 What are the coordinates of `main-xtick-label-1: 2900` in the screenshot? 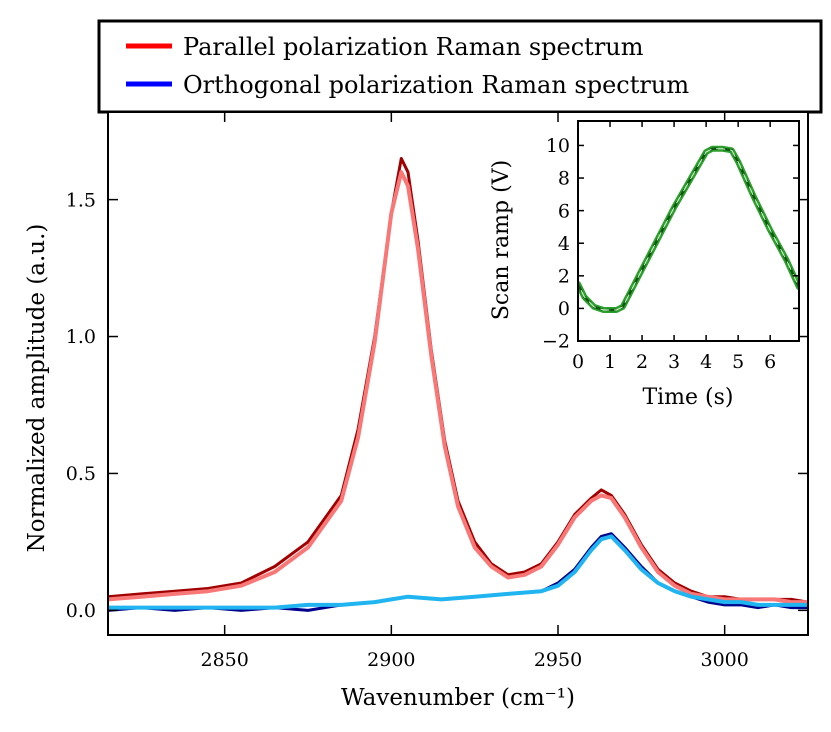 It's located at (391, 660).